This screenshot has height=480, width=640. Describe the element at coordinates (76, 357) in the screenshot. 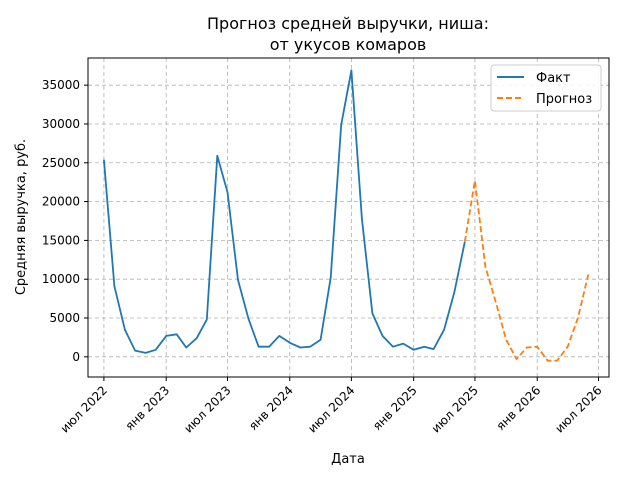

I see `y-tick-label: 0` at that location.